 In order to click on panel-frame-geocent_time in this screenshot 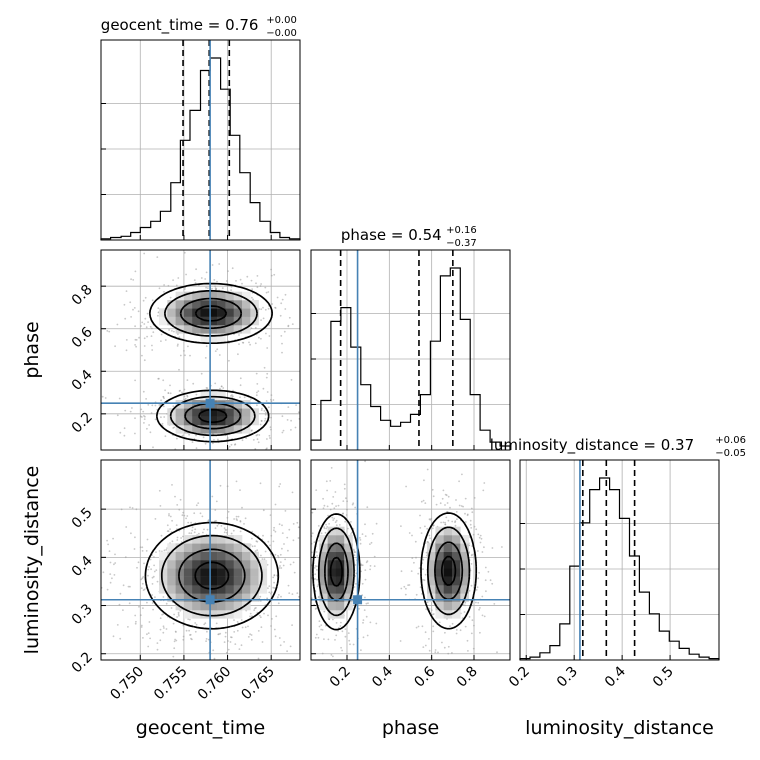, I will do `click(200, 140)`.